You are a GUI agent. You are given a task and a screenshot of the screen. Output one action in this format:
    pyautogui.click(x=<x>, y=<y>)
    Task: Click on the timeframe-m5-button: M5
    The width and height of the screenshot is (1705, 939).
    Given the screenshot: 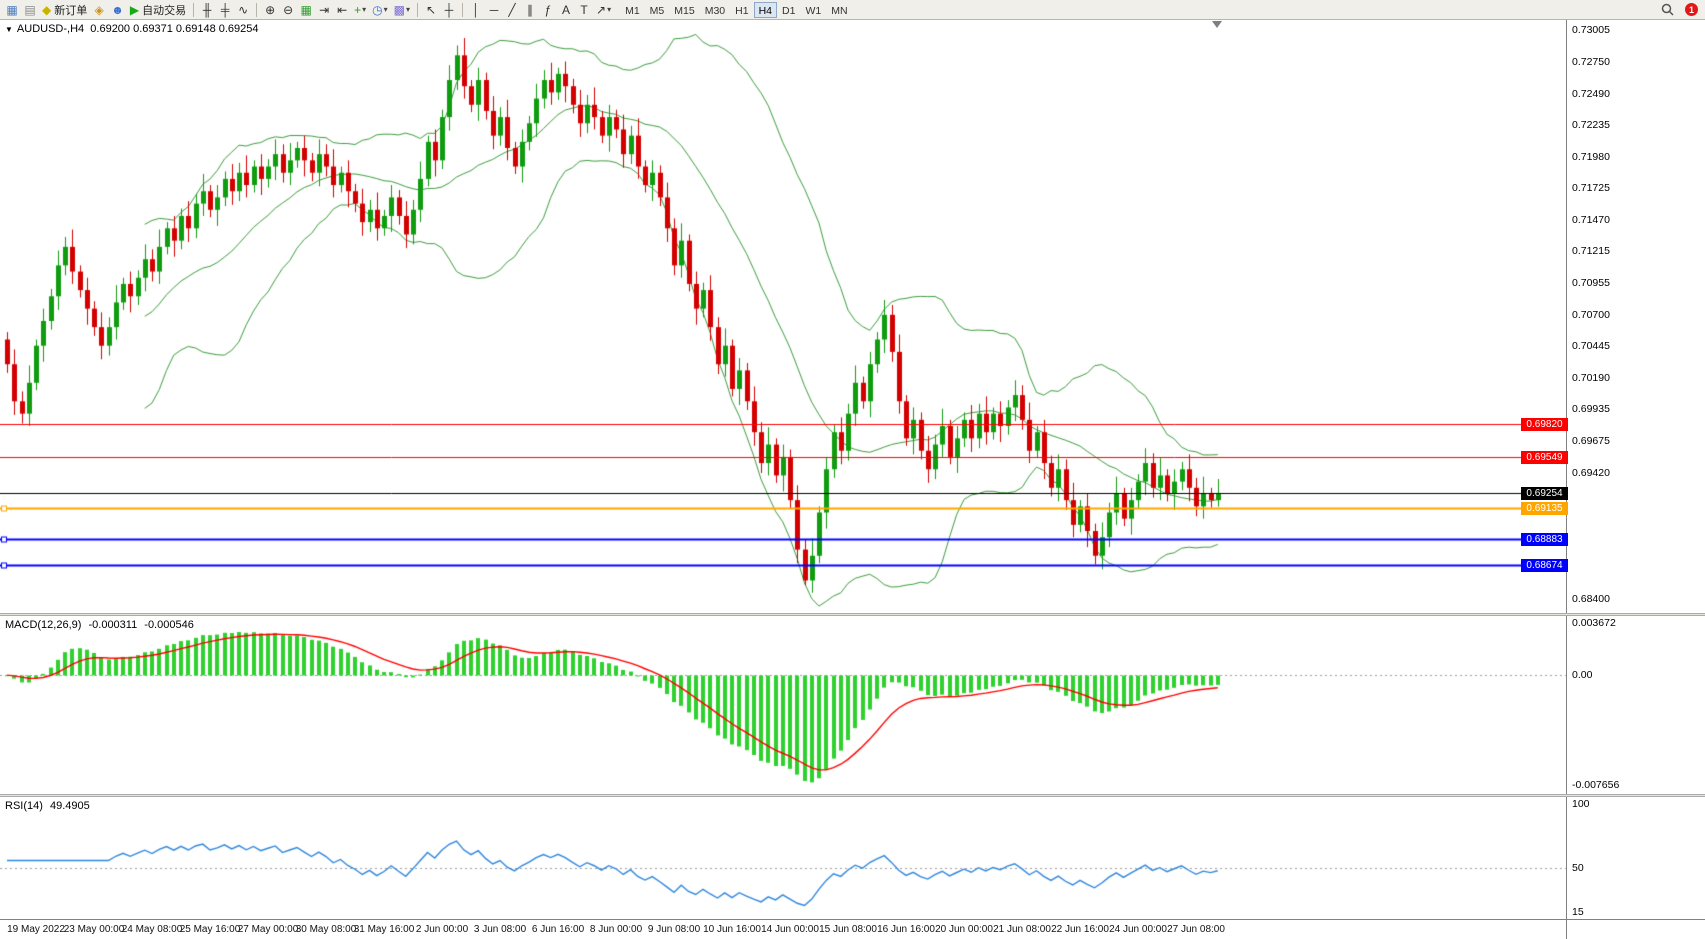 What is the action you would take?
    pyautogui.click(x=657, y=10)
    